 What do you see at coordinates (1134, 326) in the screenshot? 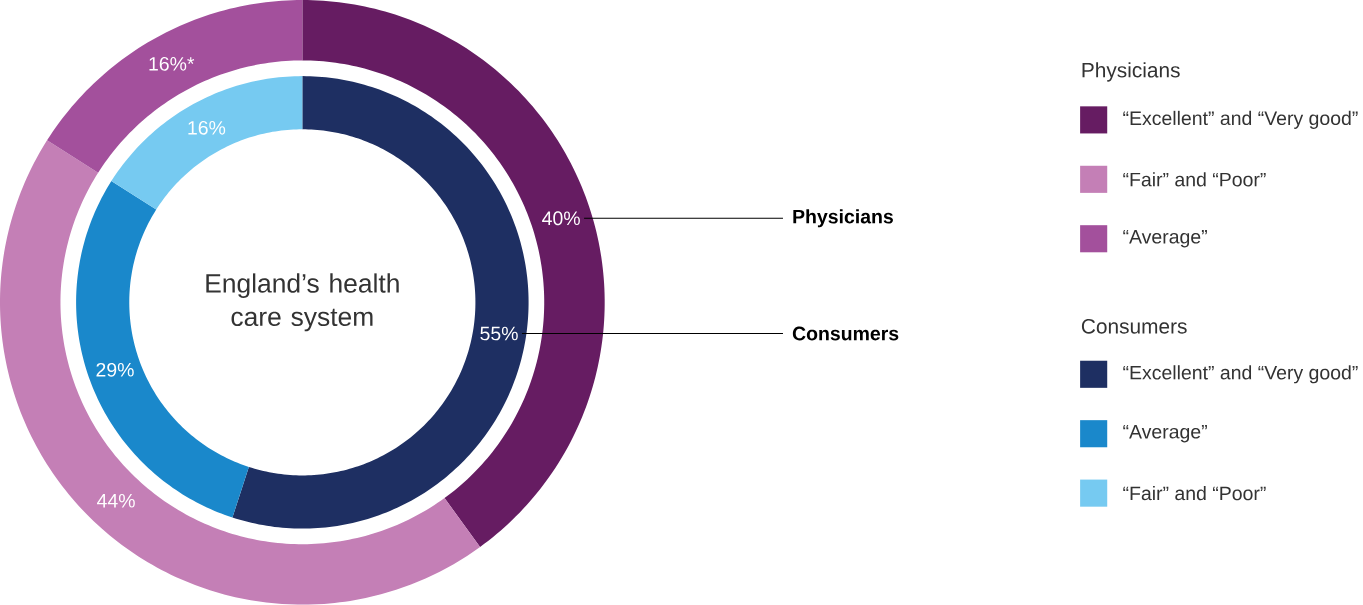
I see `text: Consumers` at bounding box center [1134, 326].